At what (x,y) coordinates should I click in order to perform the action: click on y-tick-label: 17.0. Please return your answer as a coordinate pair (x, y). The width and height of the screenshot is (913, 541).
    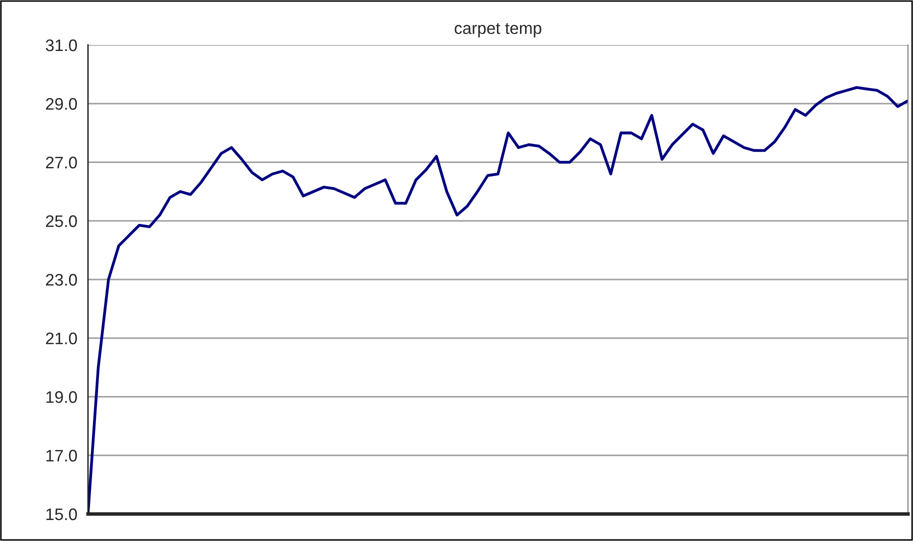
    Looking at the image, I should click on (61, 456).